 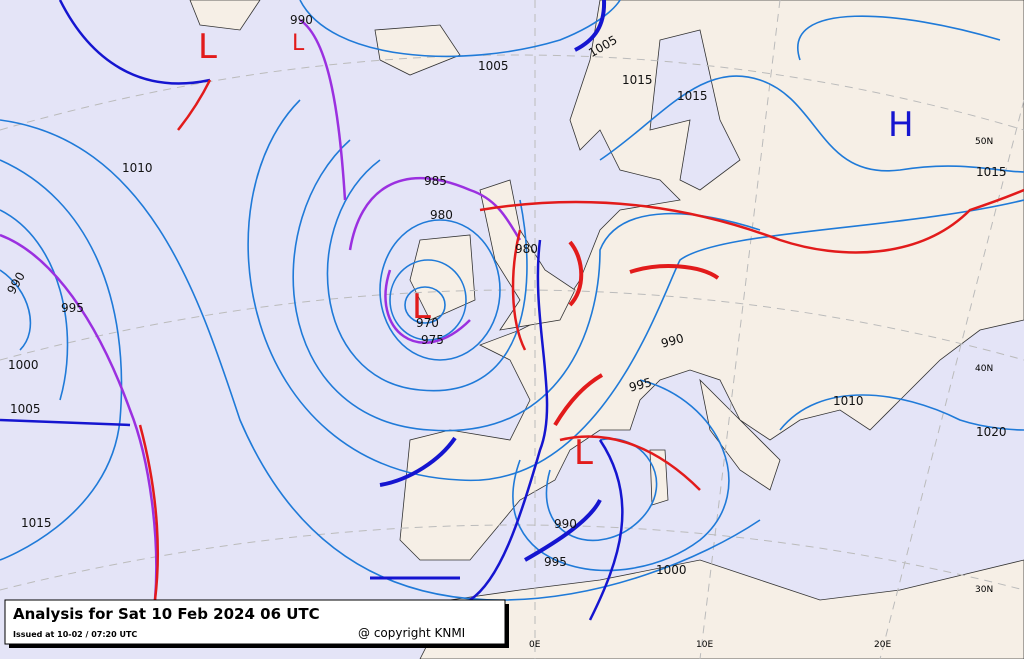 I want to click on lon-label: 10E, so click(x=704, y=645).